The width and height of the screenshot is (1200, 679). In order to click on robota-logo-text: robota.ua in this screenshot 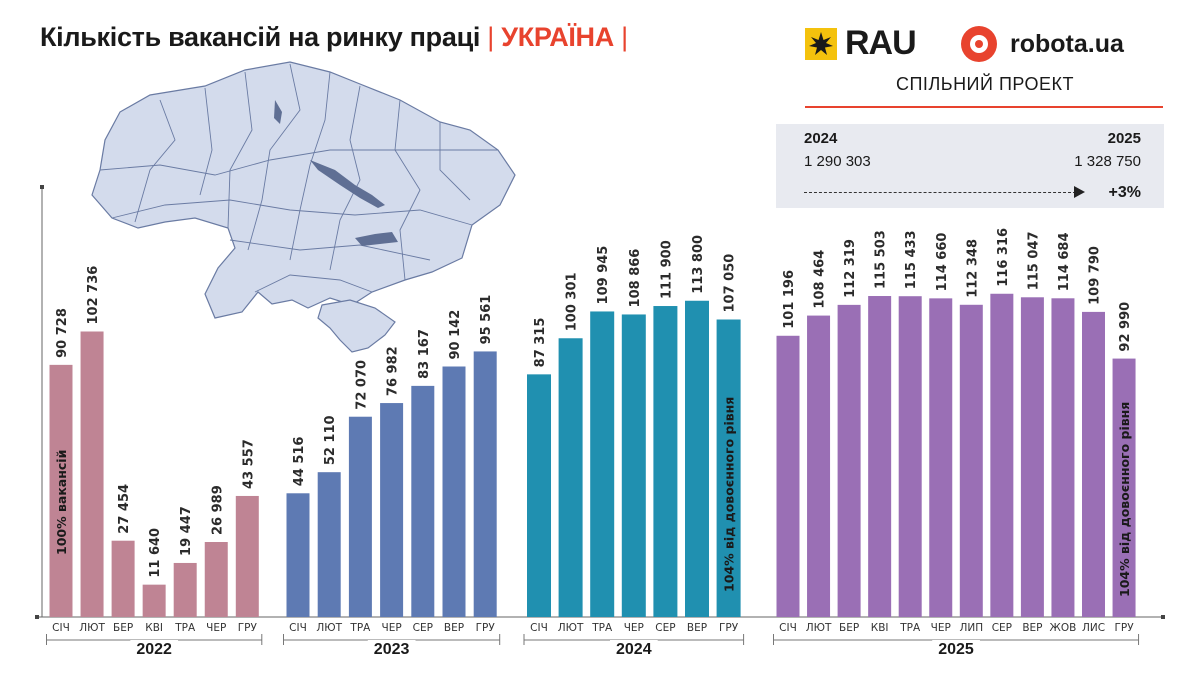, I will do `click(1067, 44)`.